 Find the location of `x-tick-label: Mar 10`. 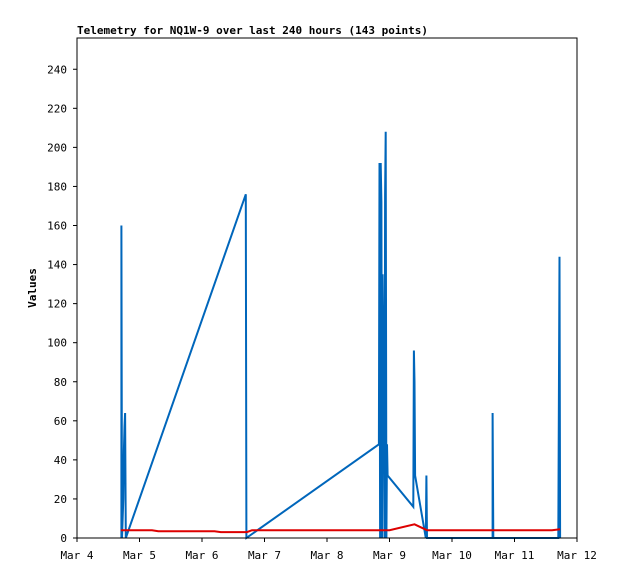

x-tick-label: Mar 10 is located at coordinates (452, 555).